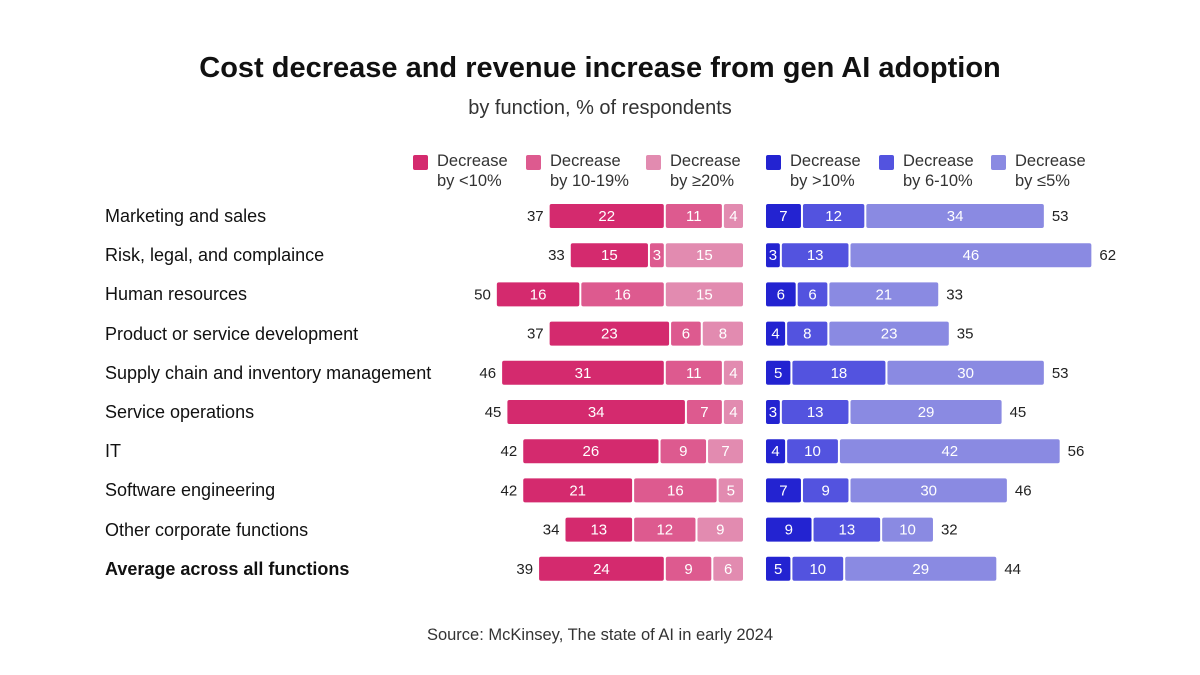  What do you see at coordinates (601, 569) in the screenshot?
I see `bar-value-label: 24` at bounding box center [601, 569].